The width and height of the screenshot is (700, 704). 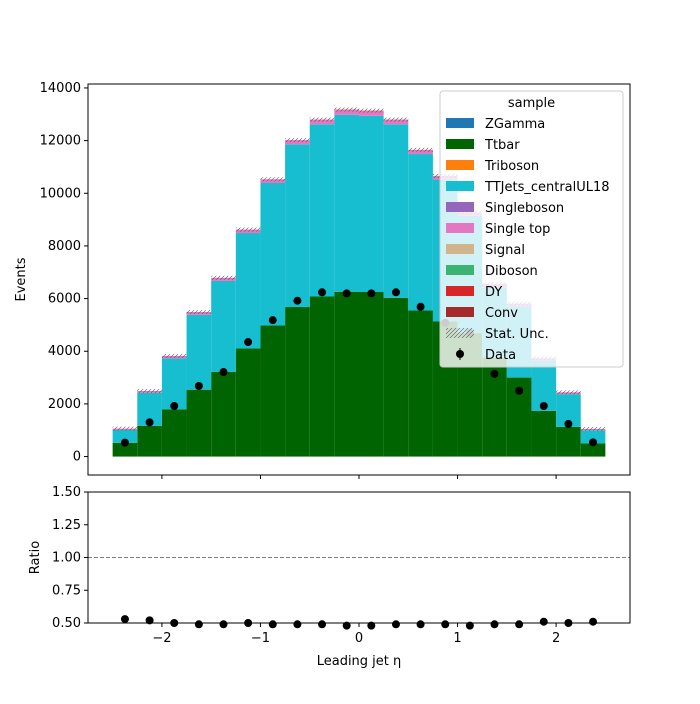 What do you see at coordinates (511, 271) in the screenshot?
I see `legend-label: Diboson` at bounding box center [511, 271].